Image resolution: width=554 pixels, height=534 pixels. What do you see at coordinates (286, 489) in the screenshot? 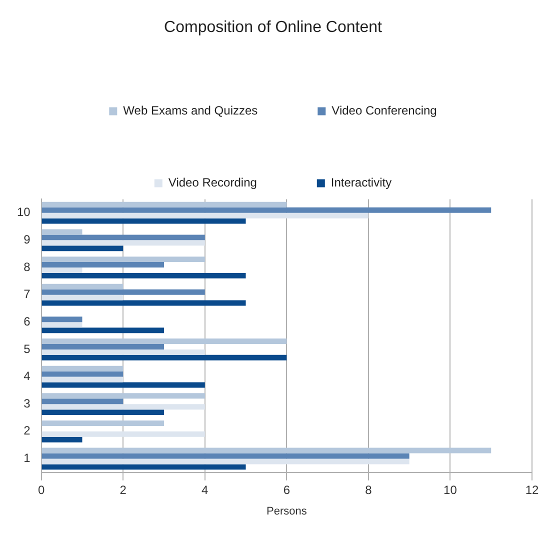
I see `x-tick-label: 6` at bounding box center [286, 489].